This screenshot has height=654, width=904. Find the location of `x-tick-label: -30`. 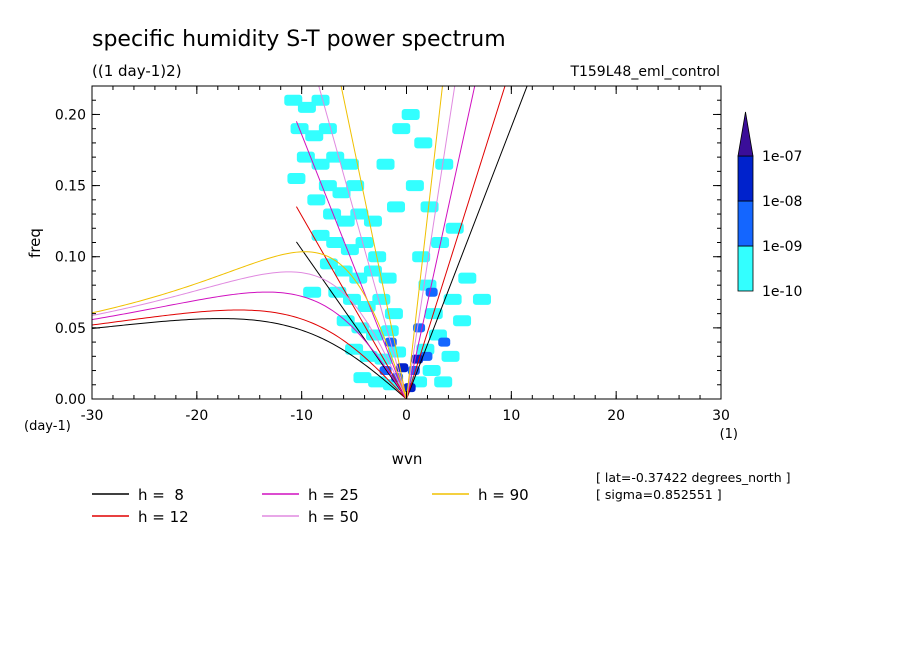

x-tick-label: -30 is located at coordinates (92, 416).